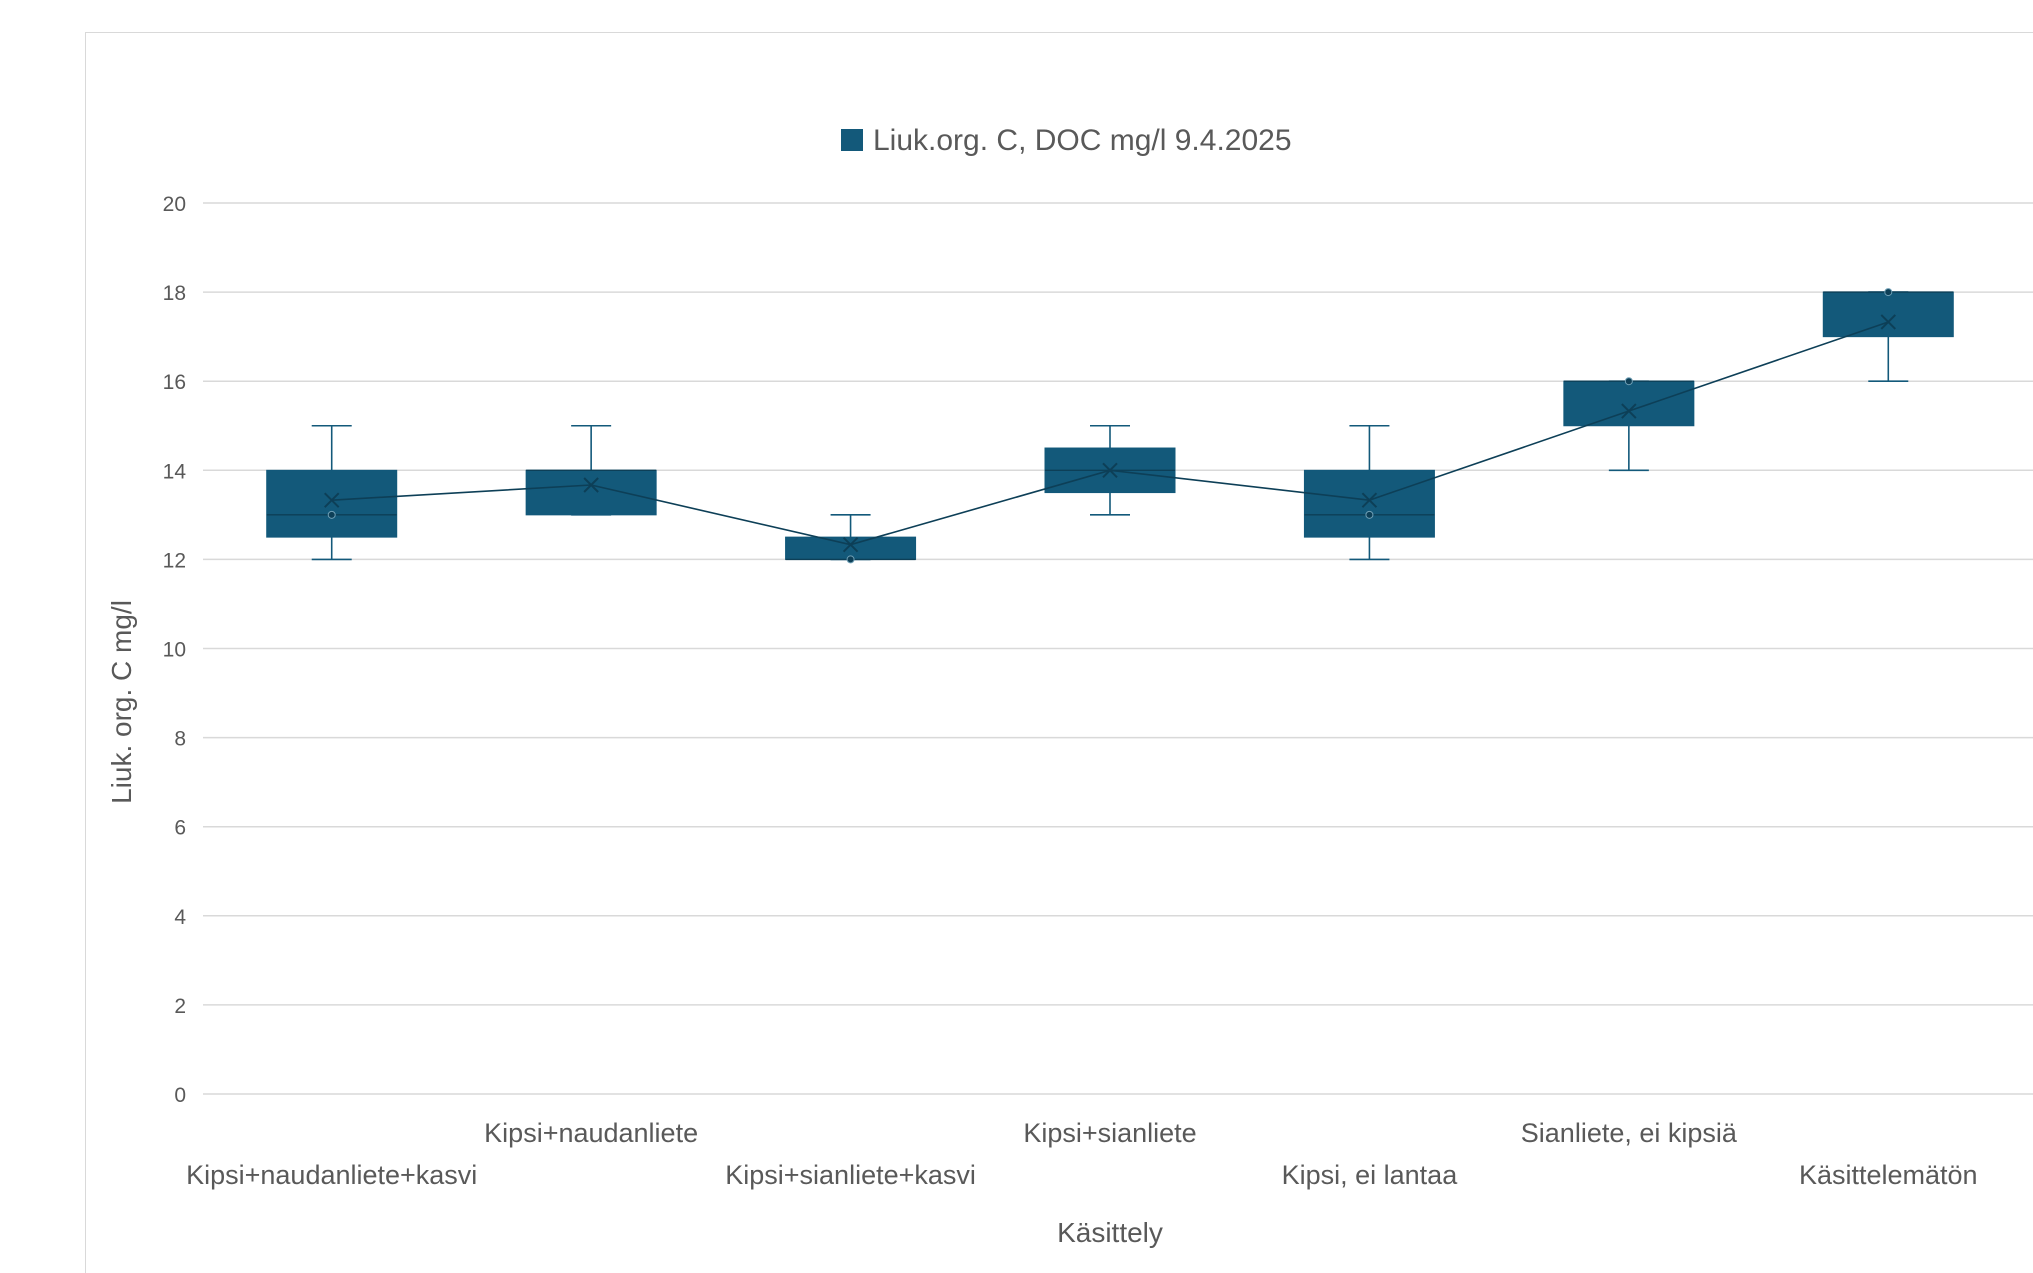  Describe the element at coordinates (591, 1133) in the screenshot. I see `x-category-label: Kipsi+naudanliete` at that location.